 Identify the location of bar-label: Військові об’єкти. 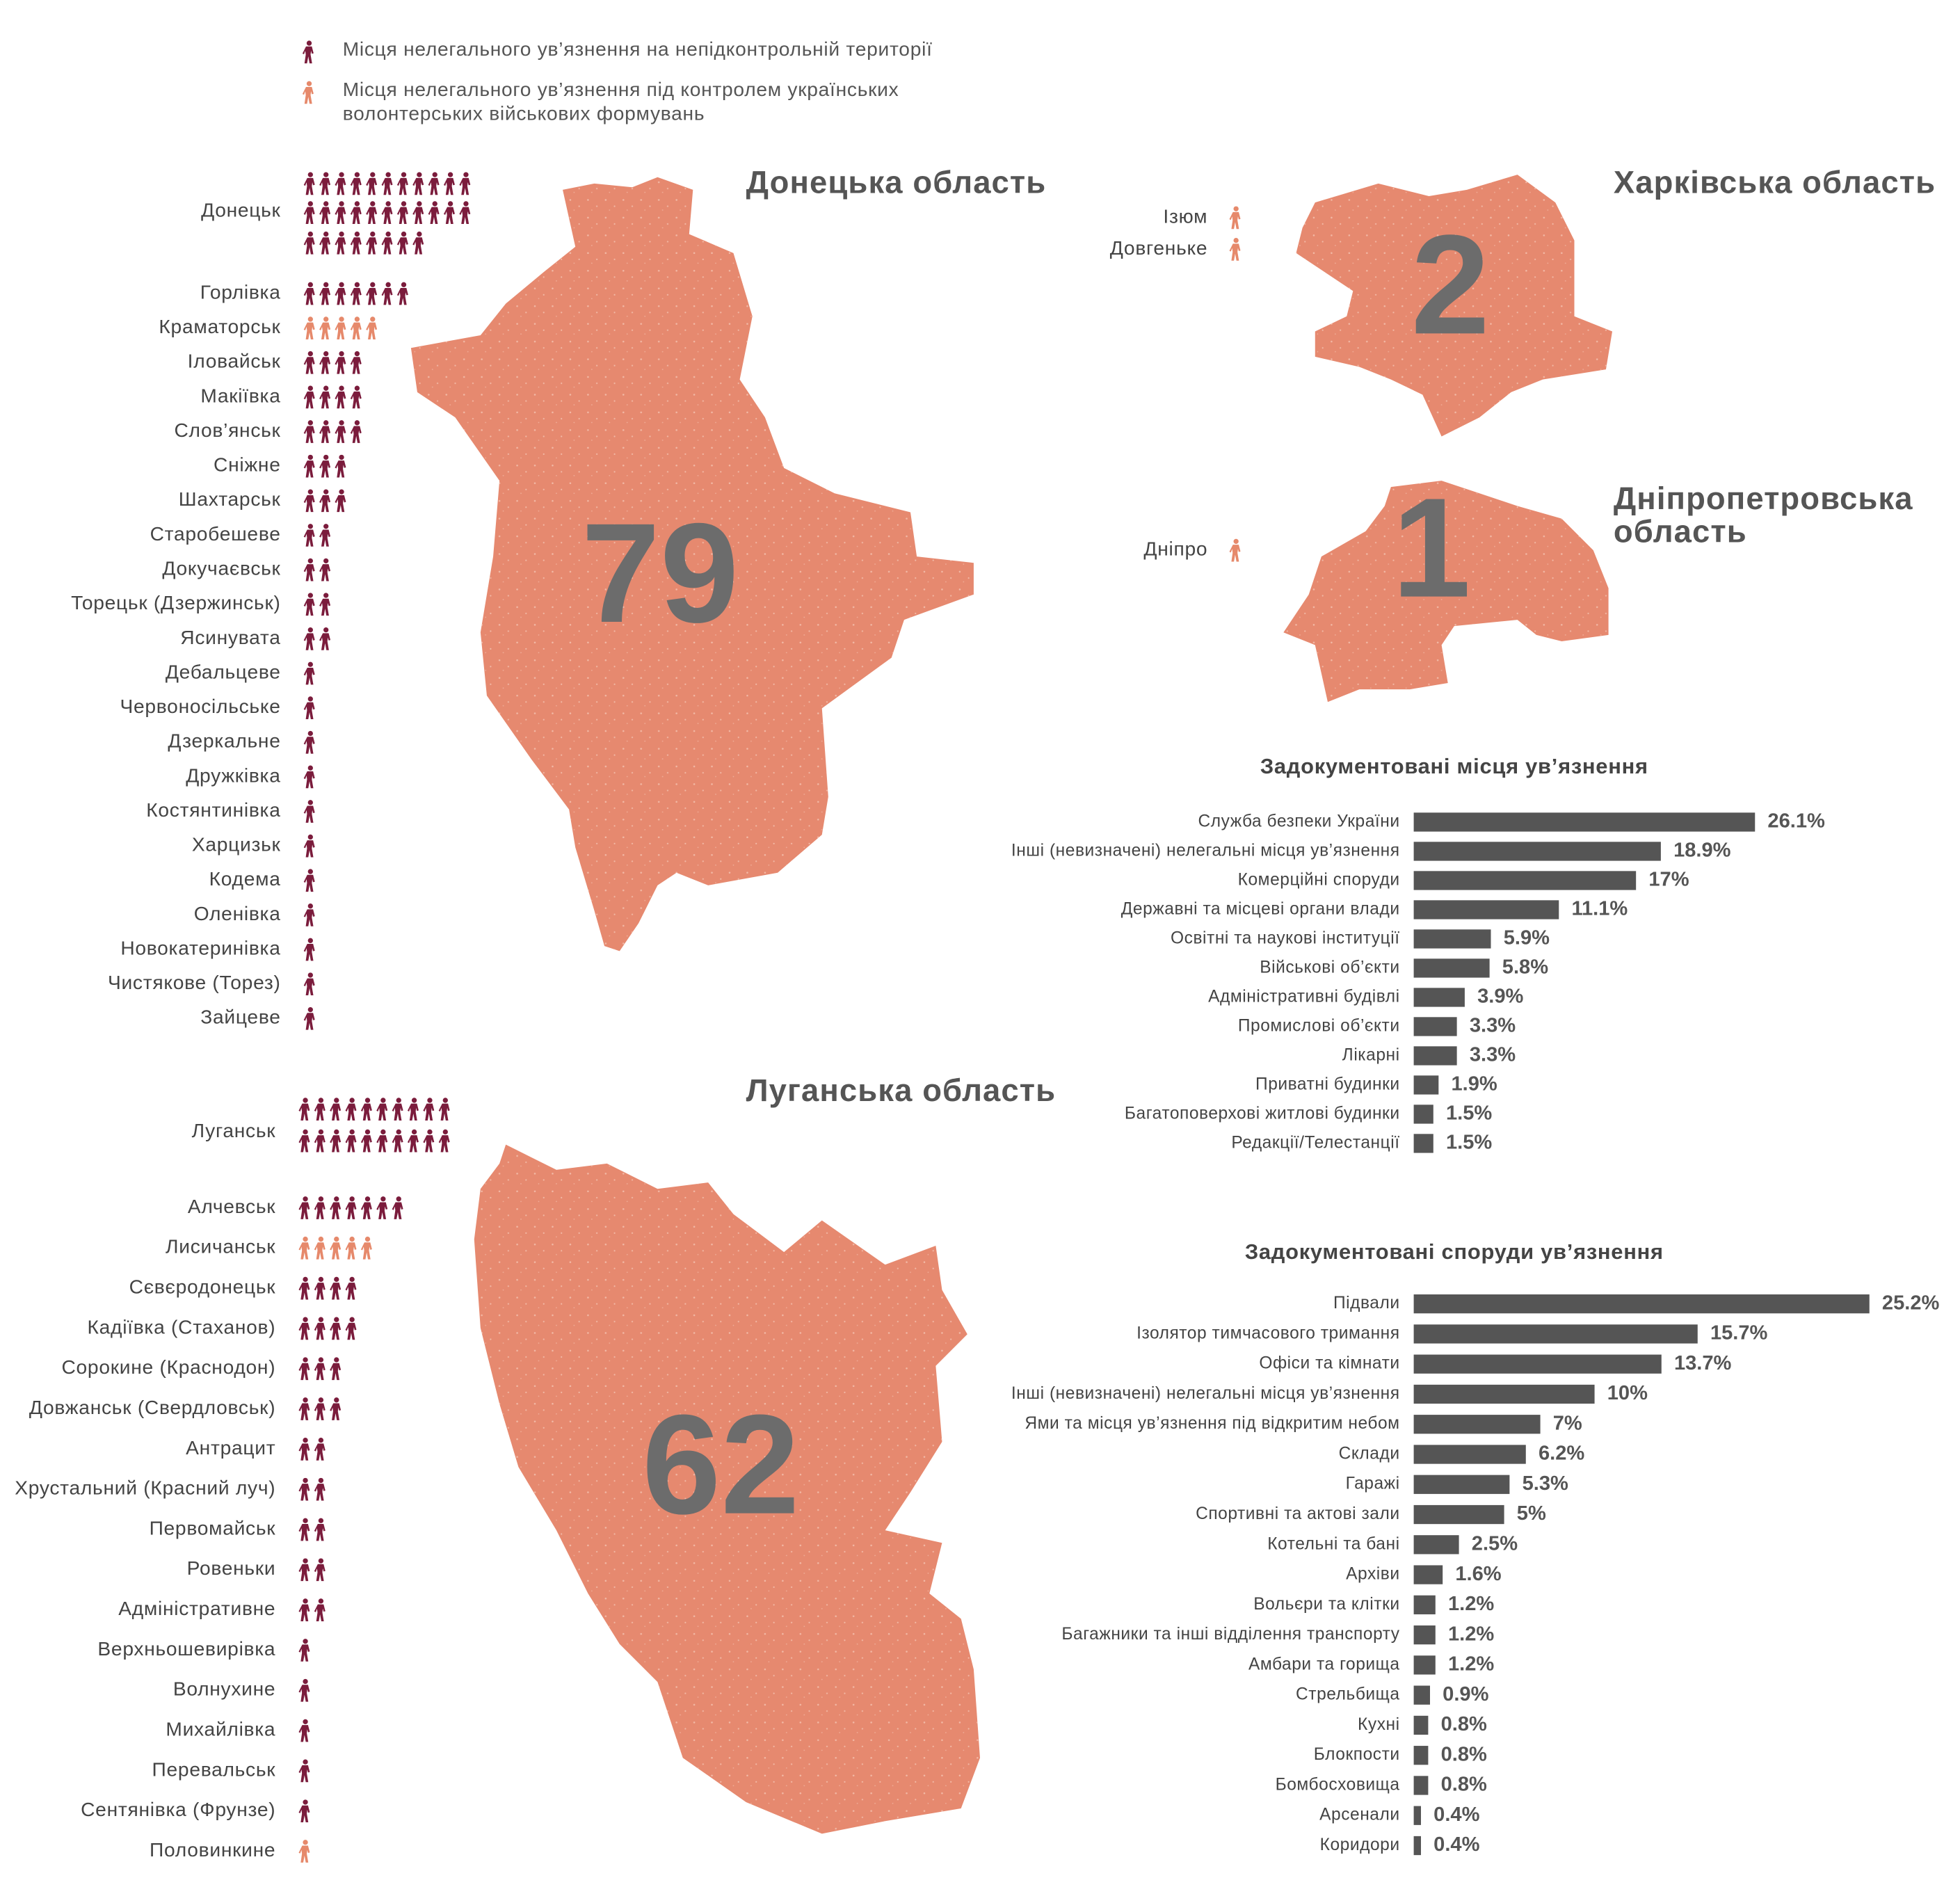
(1329, 967).